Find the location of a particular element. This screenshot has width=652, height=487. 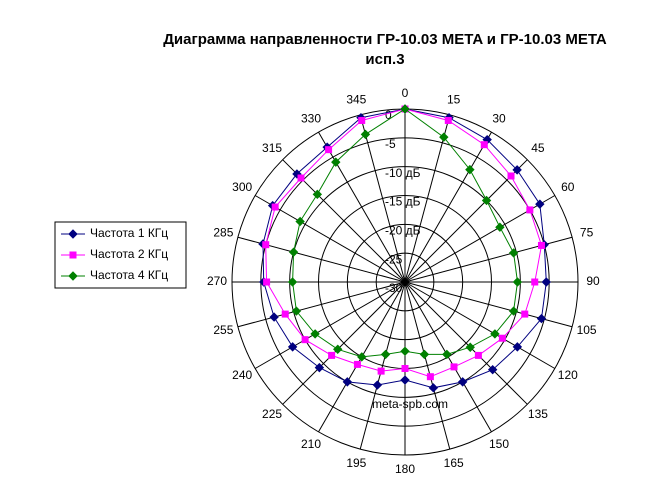

angle-label: 0 is located at coordinates (405, 93).